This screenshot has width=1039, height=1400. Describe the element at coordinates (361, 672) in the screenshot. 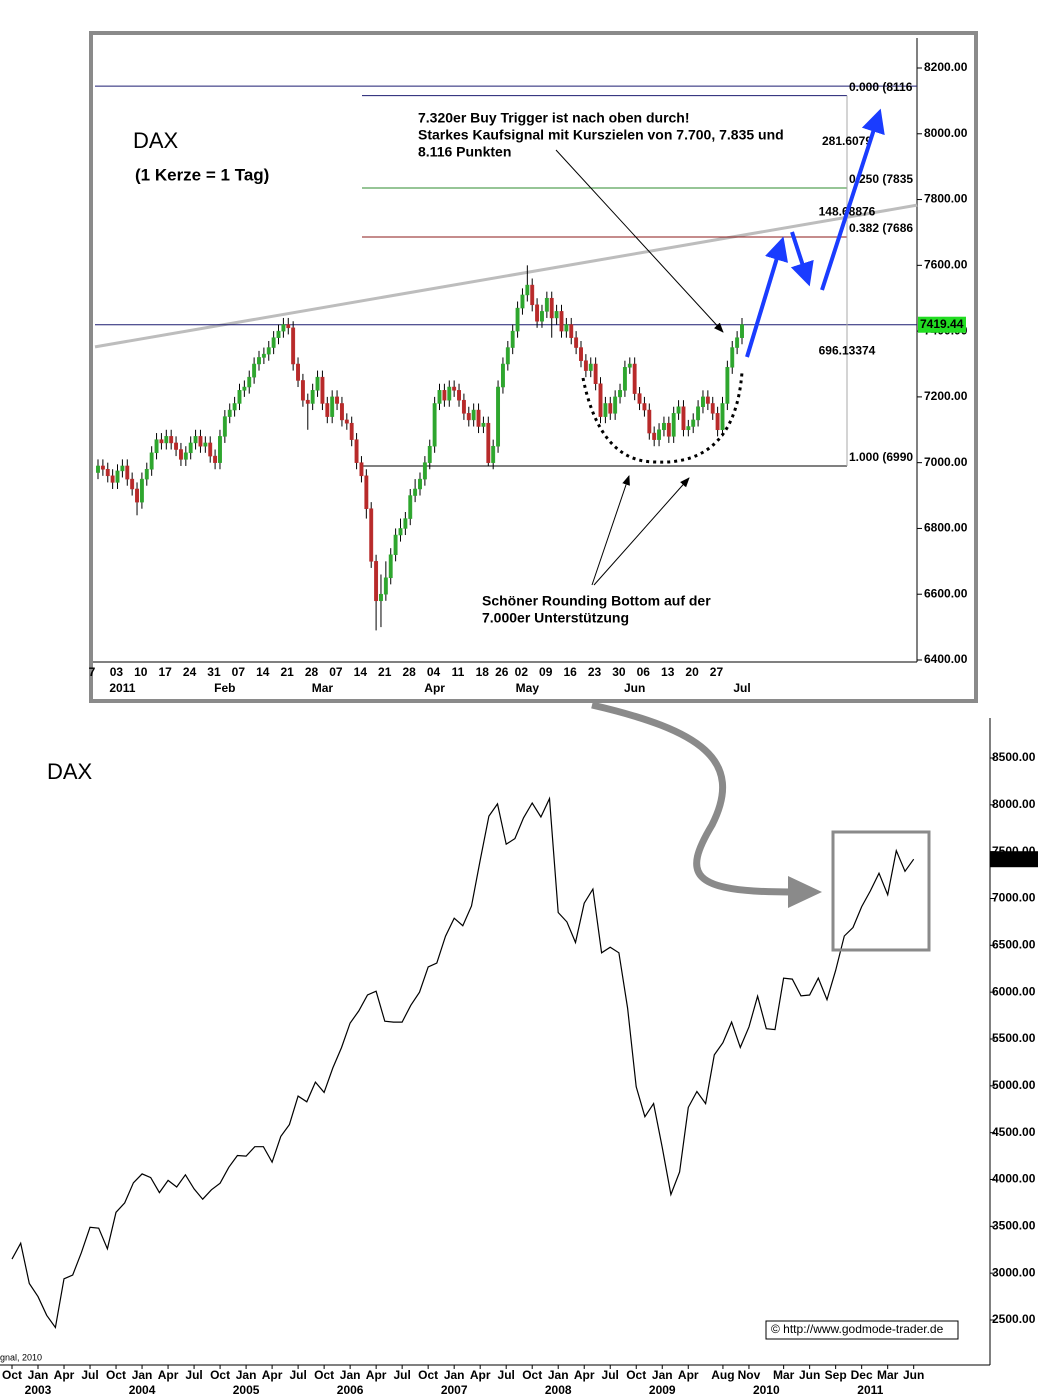

I see `x-tick-label: 14` at that location.